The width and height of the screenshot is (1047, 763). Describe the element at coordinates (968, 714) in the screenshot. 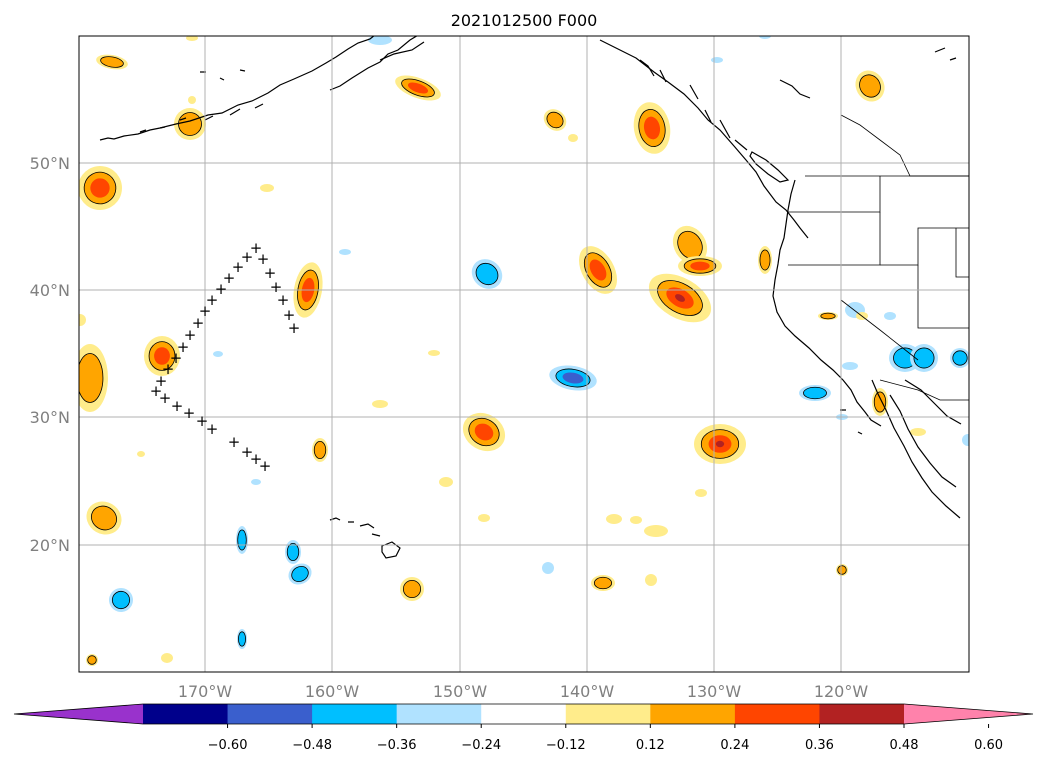

I see `colorbar-extend-max` at that location.